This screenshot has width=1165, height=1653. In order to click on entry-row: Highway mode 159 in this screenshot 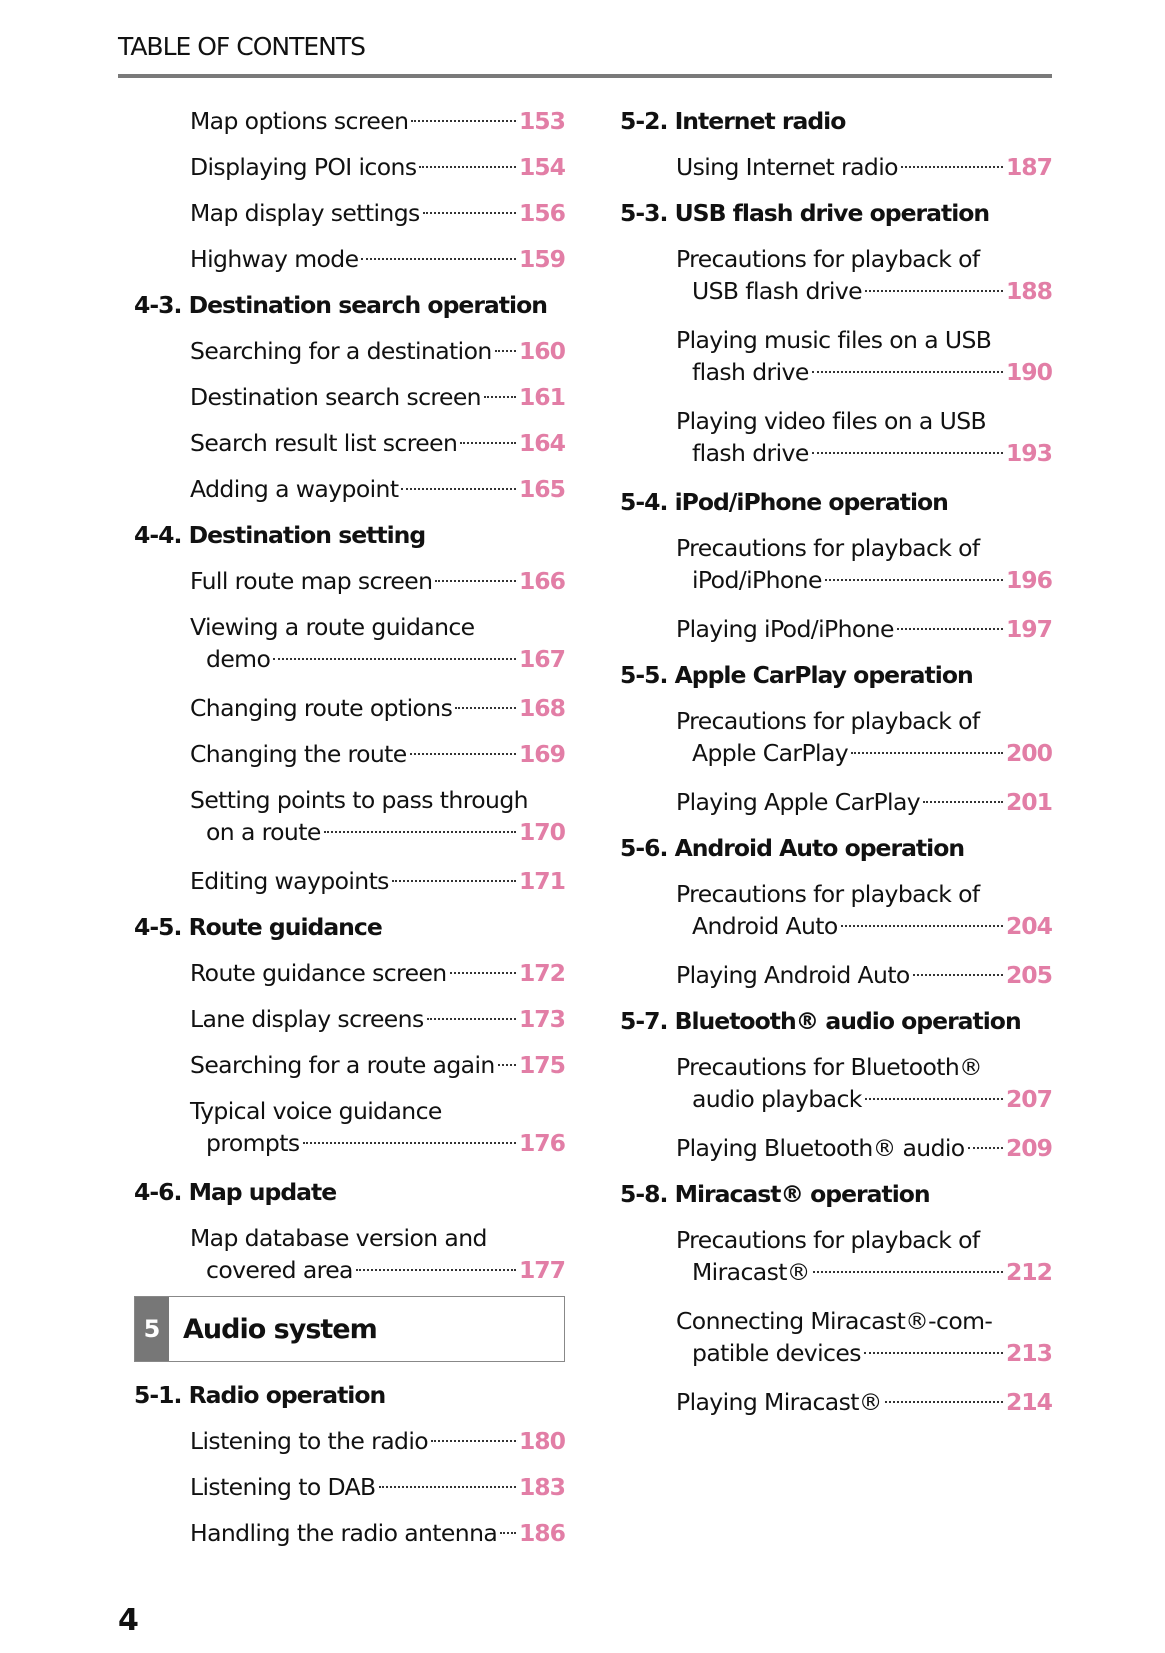, I will do `click(378, 259)`.